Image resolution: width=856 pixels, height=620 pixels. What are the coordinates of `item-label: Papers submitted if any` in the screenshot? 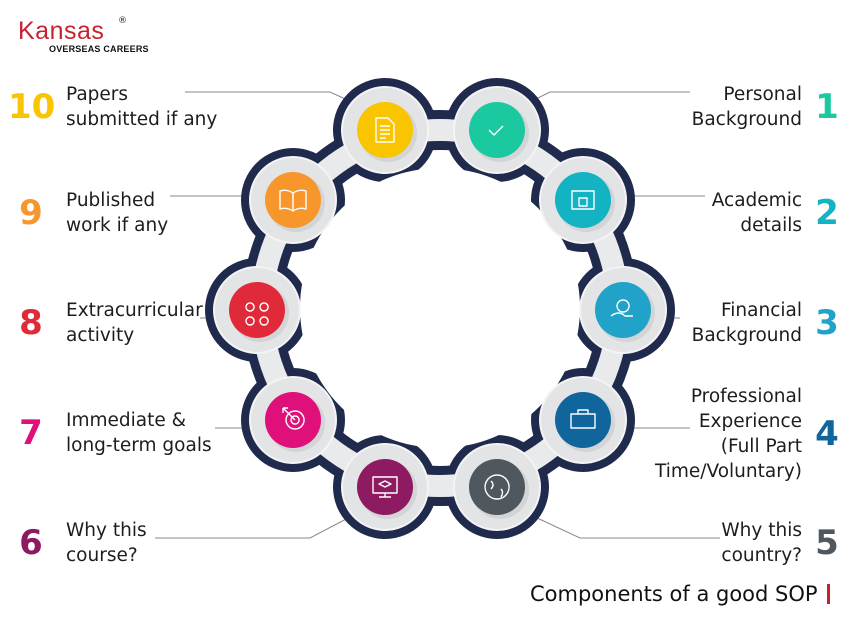 It's located at (141, 107).